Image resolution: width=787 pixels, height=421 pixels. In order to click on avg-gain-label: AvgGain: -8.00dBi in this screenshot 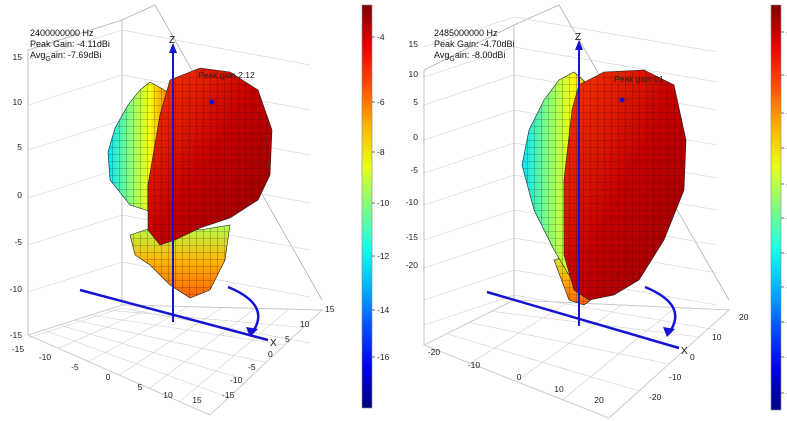, I will do `click(469, 56)`.